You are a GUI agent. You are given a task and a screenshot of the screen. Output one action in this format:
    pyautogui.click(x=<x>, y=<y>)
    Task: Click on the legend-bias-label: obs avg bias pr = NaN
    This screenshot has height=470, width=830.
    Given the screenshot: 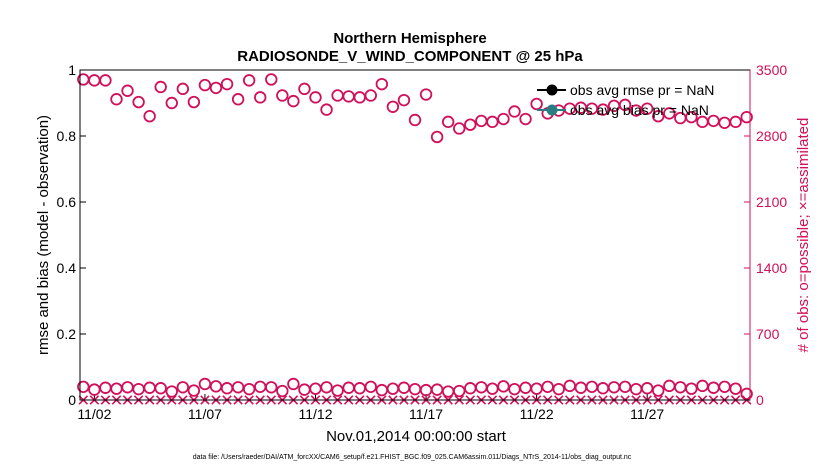 What is the action you would take?
    pyautogui.click(x=639, y=110)
    